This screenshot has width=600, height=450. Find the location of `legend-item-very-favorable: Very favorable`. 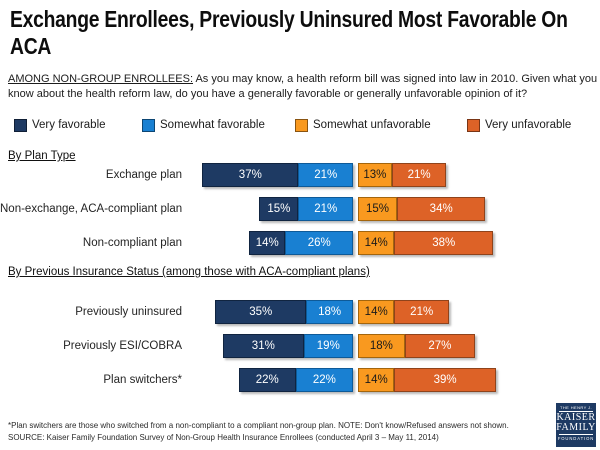

legend-item-very-favorable: Very favorable is located at coordinates (60, 125).